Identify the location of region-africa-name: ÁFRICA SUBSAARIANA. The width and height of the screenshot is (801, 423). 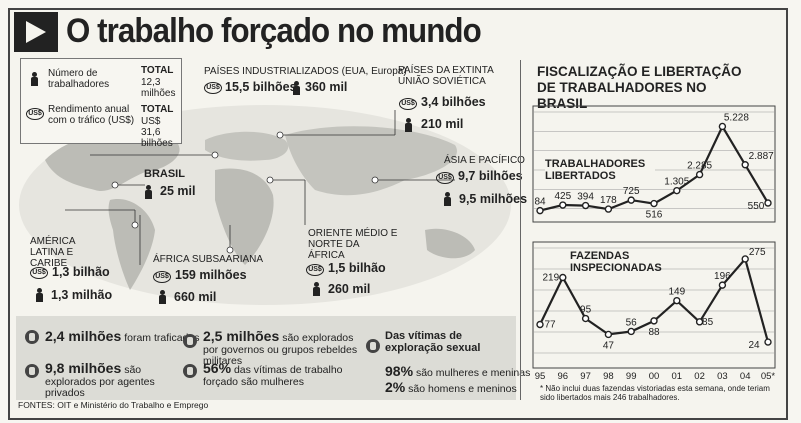
(208, 259).